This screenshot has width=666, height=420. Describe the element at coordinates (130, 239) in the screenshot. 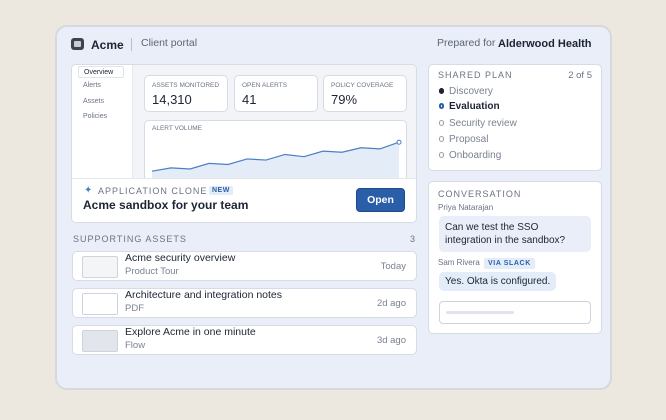

I see `assets-title: SUPPORTING ASSETS` at that location.